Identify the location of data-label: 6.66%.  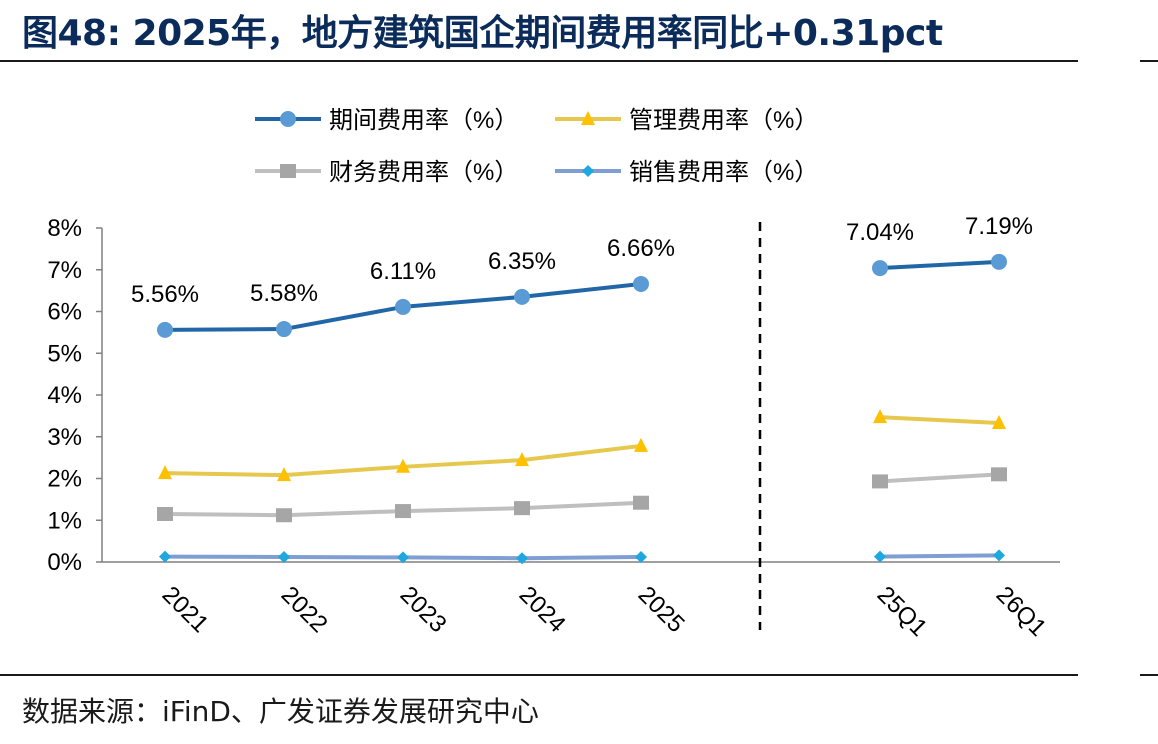
(641, 248).